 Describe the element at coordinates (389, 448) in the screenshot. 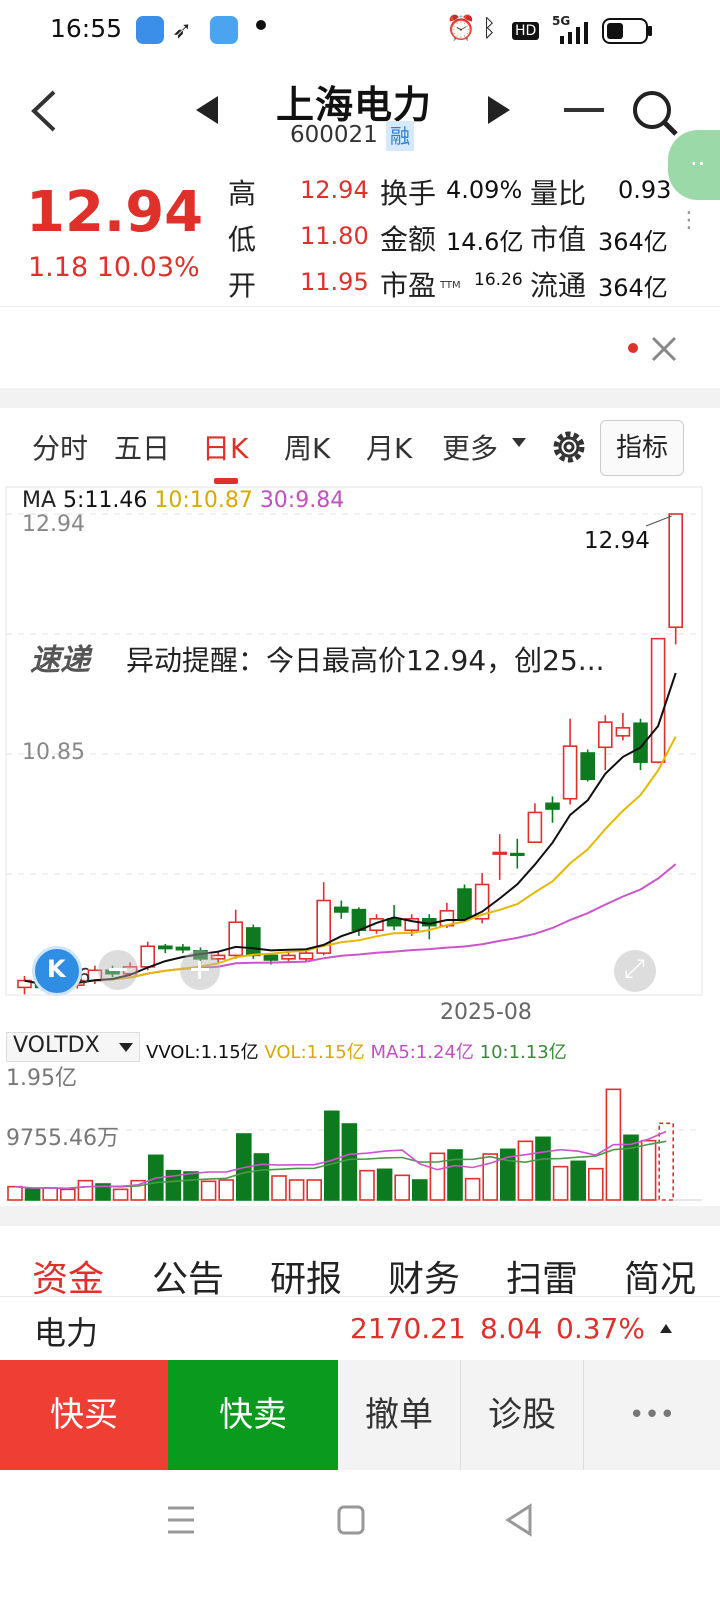

I see `tab-monthly-k: 月K` at that location.